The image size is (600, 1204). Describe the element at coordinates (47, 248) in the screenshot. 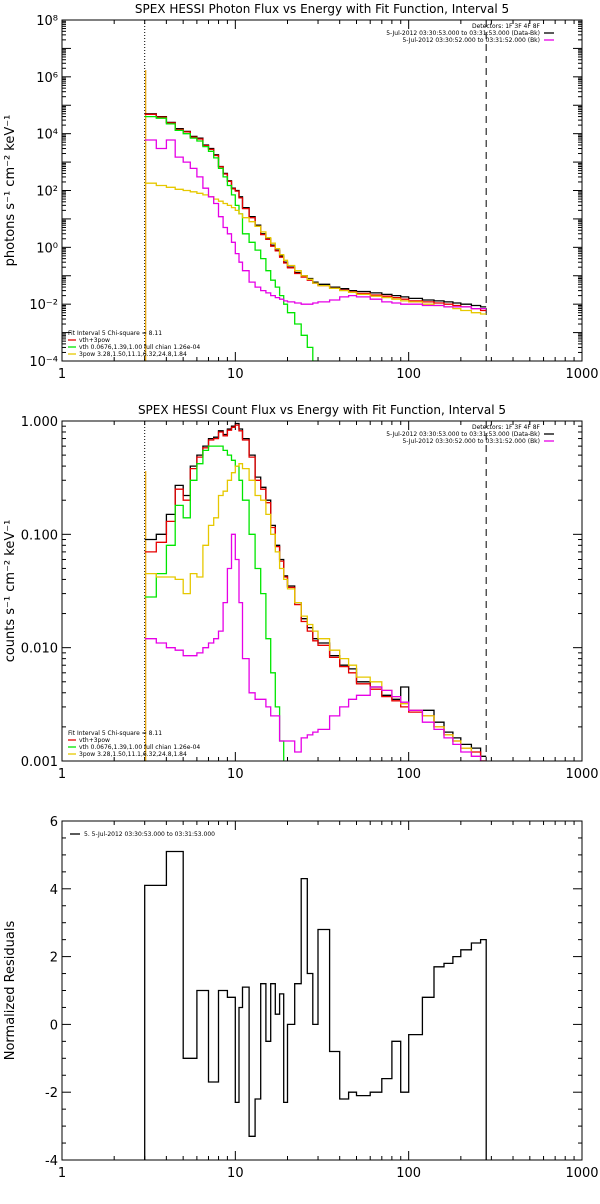

I see `y-tick-label: 10⁰` at that location.